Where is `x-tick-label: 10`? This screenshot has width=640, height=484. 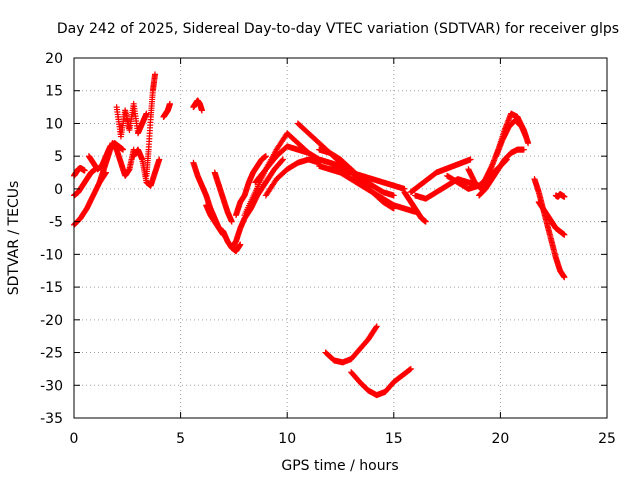 x-tick-label: 10 is located at coordinates (287, 439).